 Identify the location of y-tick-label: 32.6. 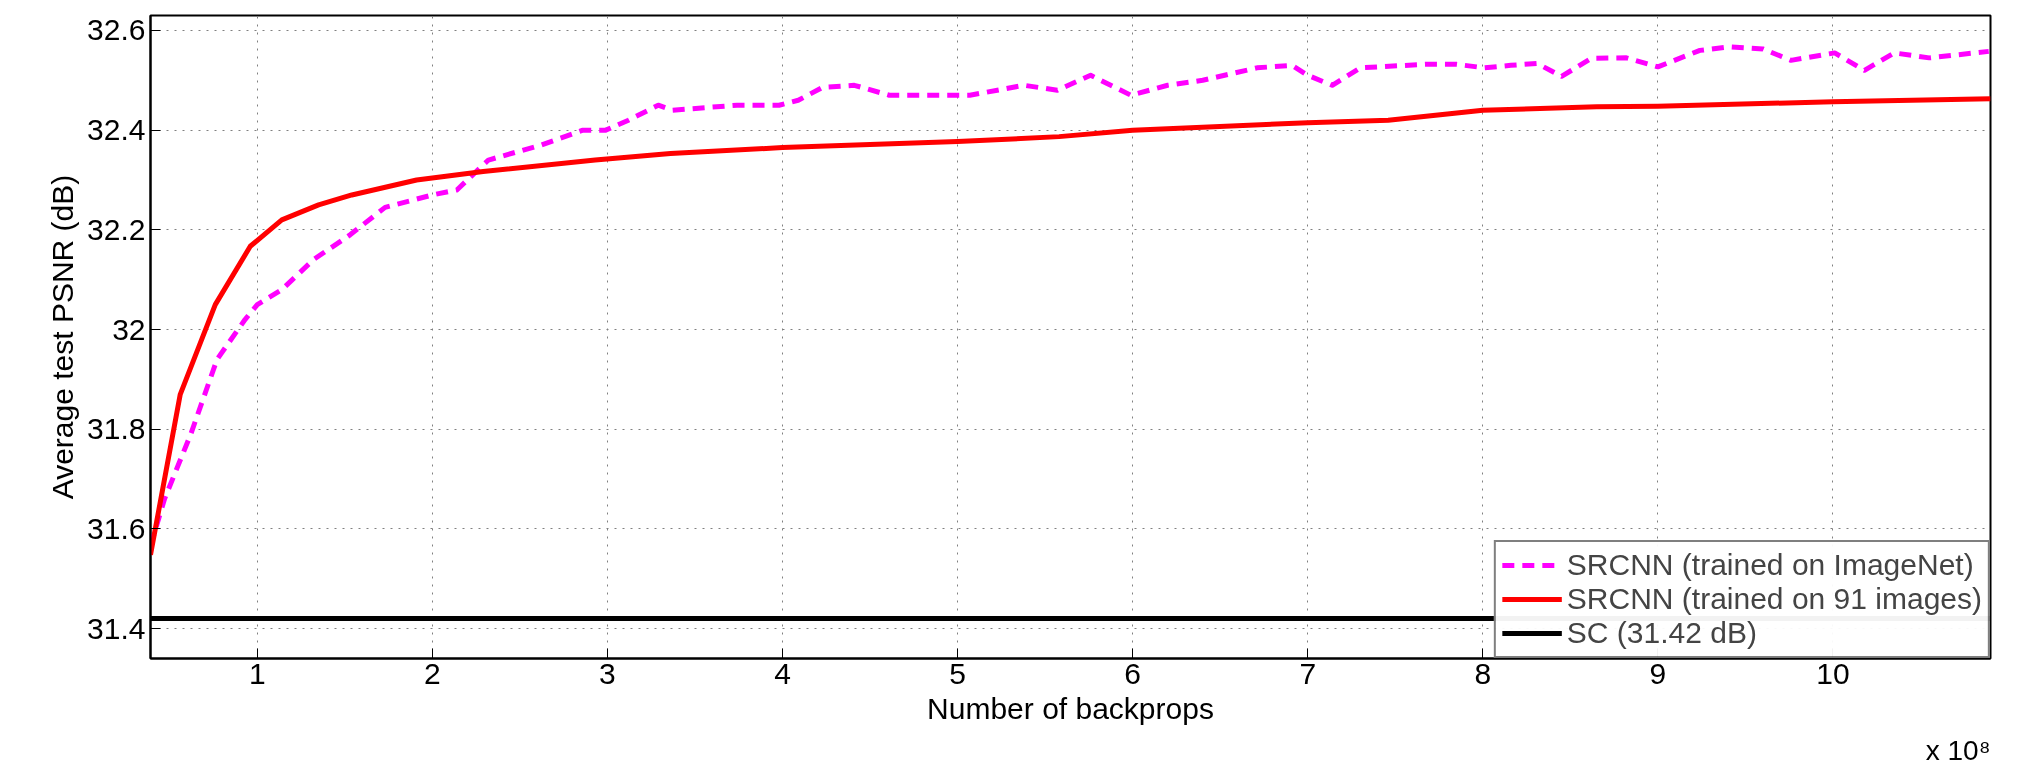
(116, 30).